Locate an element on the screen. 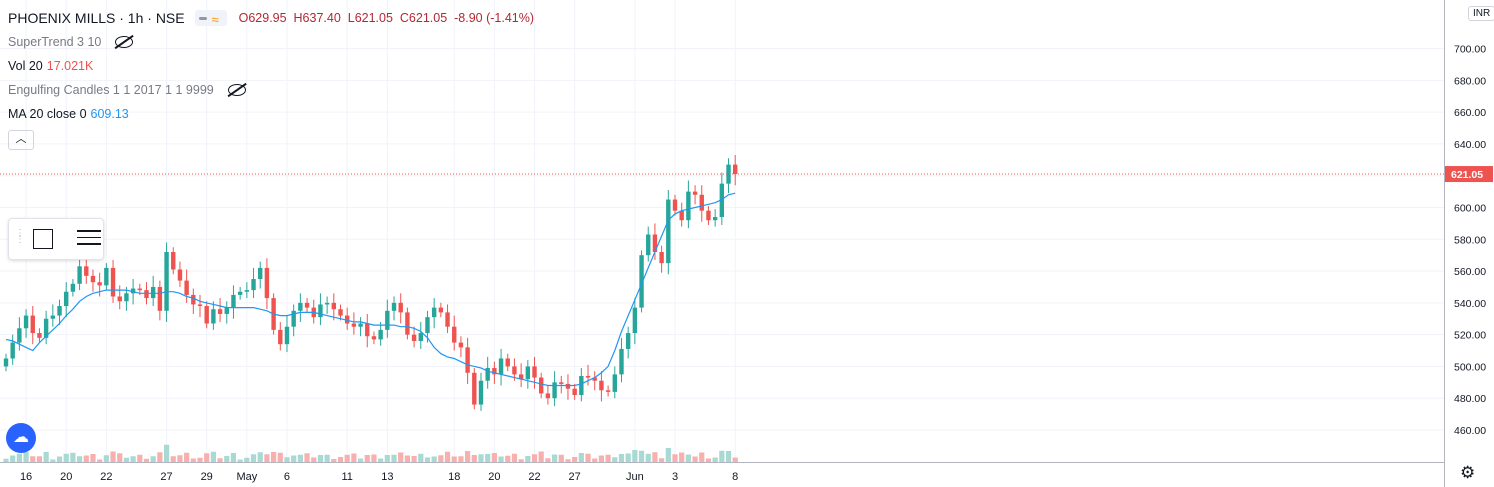 This screenshot has height=487, width=1494. drag-handle-icon: ⋮ ⋮ is located at coordinates (20, 236).